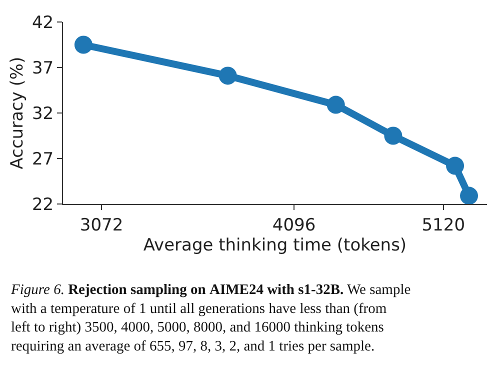  What do you see at coordinates (444, 225) in the screenshot?
I see `x-tick-label: 5120` at bounding box center [444, 225].